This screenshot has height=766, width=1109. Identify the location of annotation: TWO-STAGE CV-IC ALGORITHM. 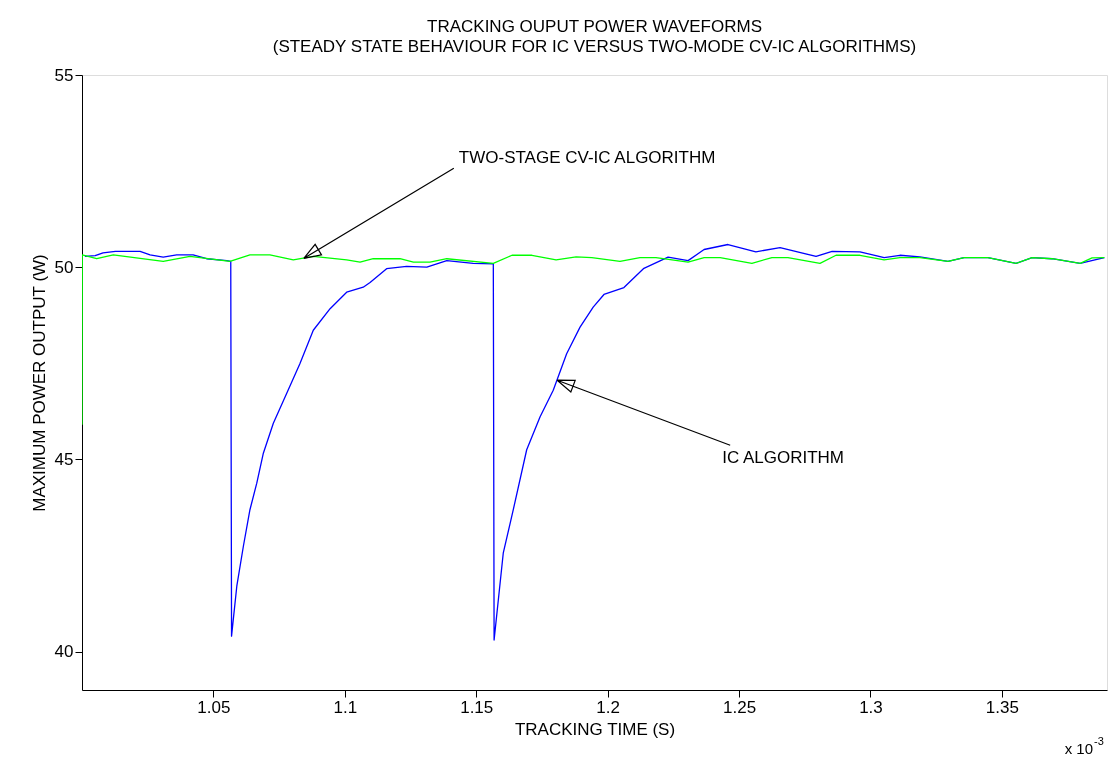
(587, 158).